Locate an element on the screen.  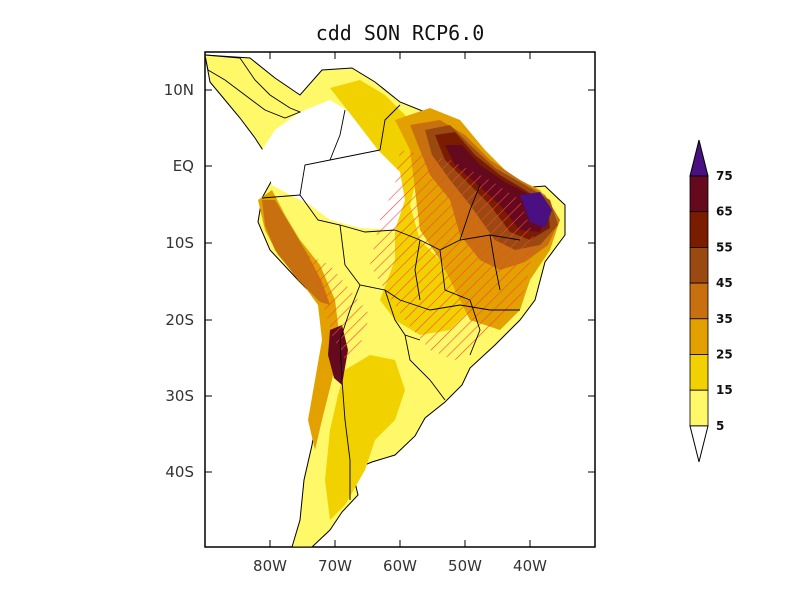
lat-label-eq: EQ is located at coordinates (183, 166).